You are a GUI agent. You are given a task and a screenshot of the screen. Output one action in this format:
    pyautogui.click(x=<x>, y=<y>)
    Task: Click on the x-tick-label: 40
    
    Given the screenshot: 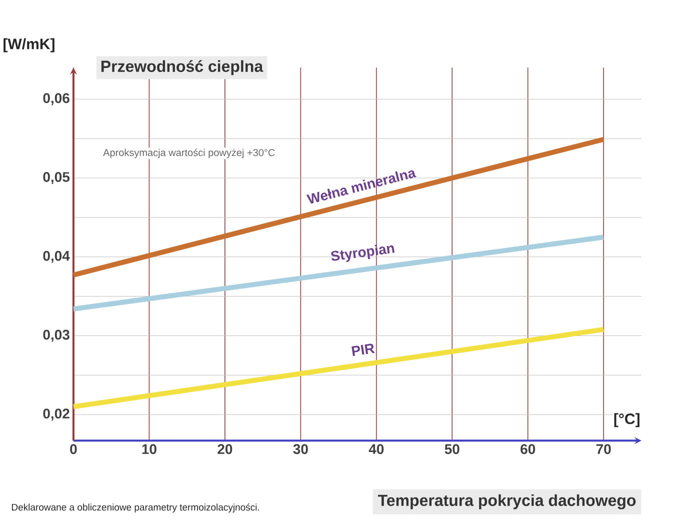 What is the action you would take?
    pyautogui.click(x=376, y=449)
    